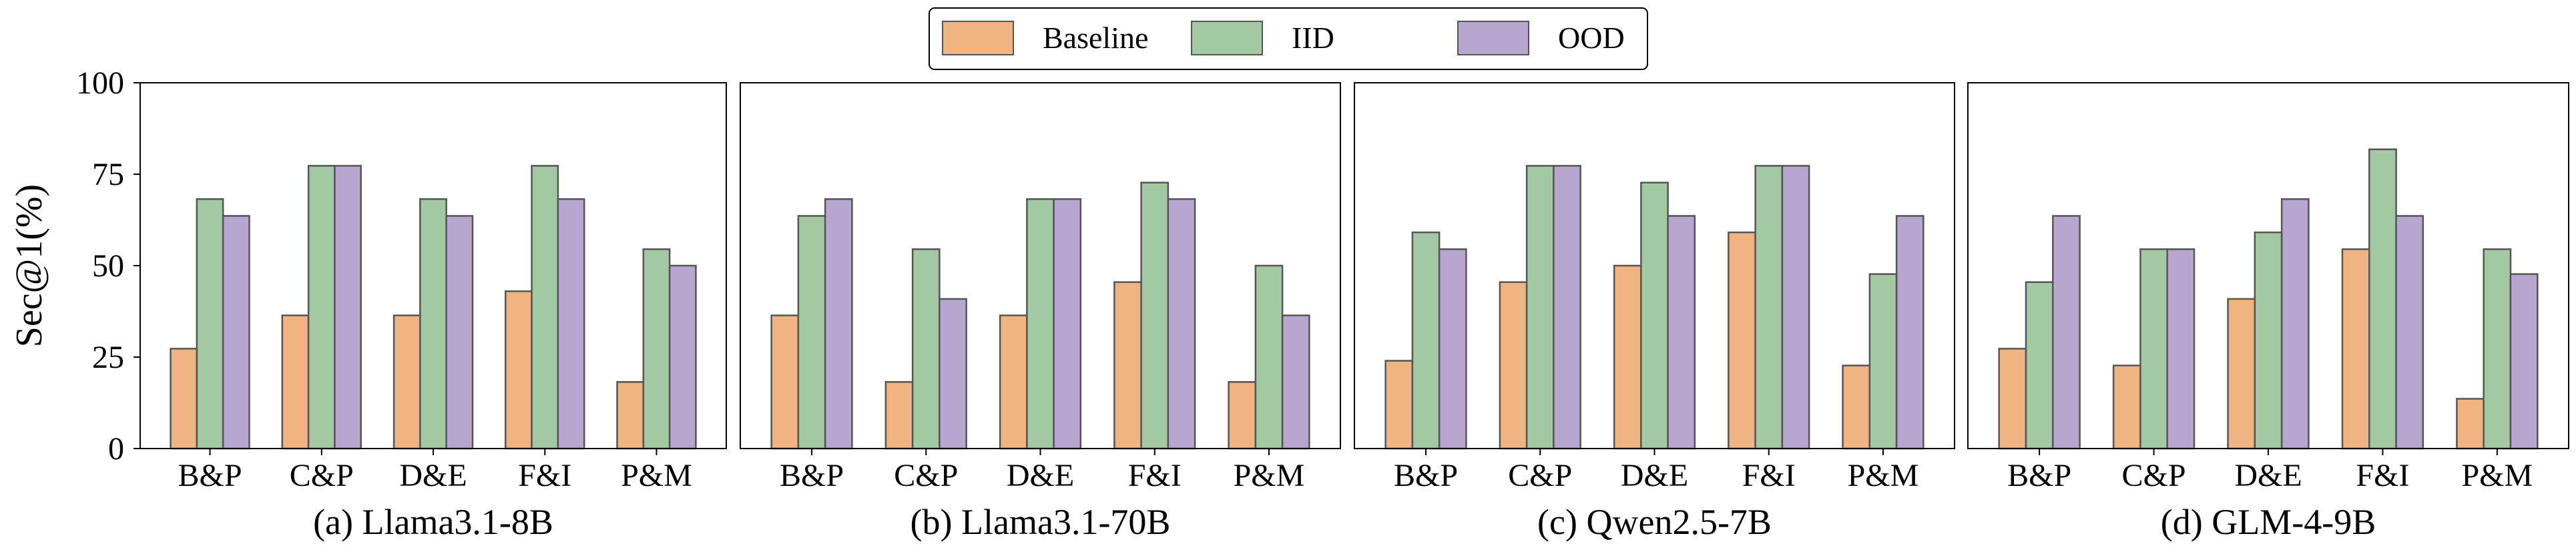 The image size is (2576, 552). I want to click on panel-title: (b) Llama3.1-70B, so click(1041, 522).